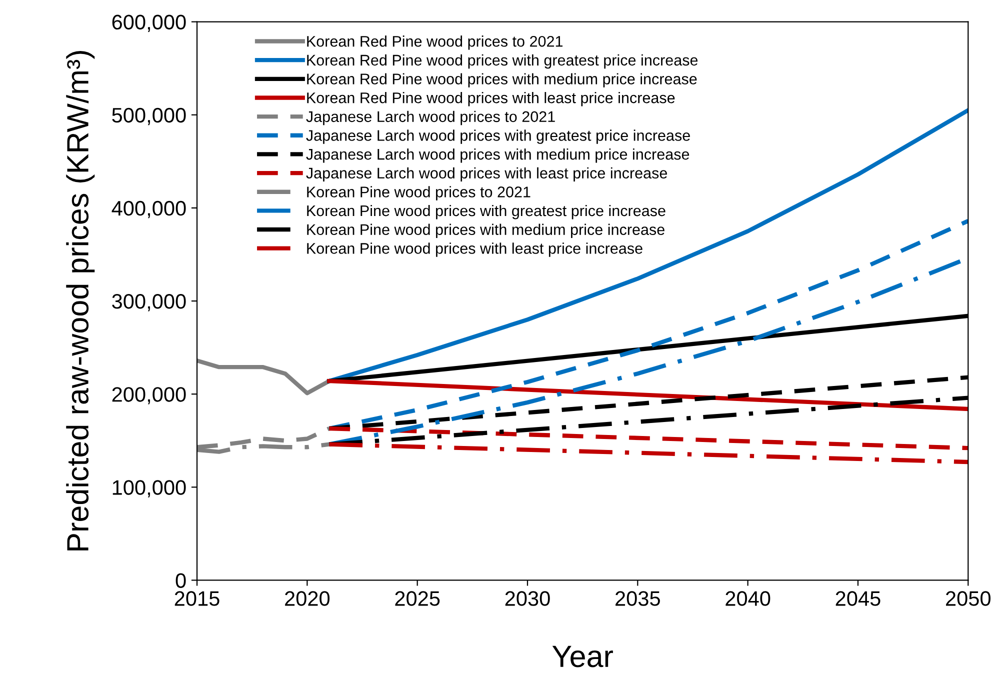 The height and width of the screenshot is (681, 995). Describe the element at coordinates (149, 303) in the screenshot. I see `y-tick-label: 300,000` at that location.